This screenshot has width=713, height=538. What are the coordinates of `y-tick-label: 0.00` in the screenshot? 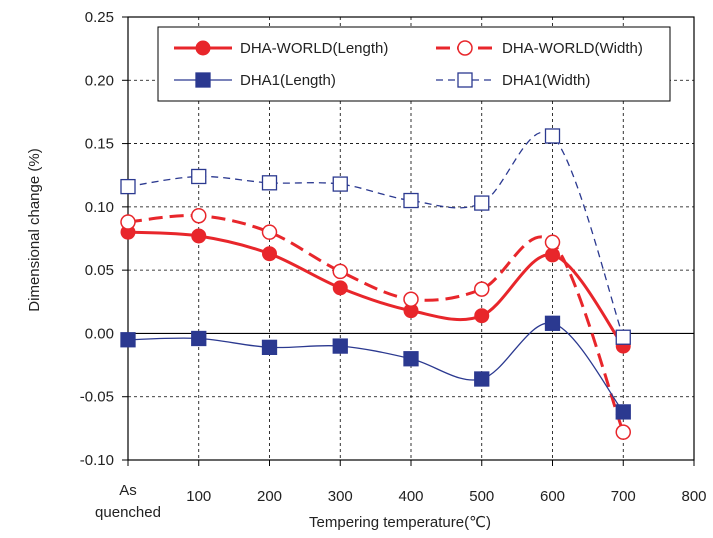 It's located at (99, 333).